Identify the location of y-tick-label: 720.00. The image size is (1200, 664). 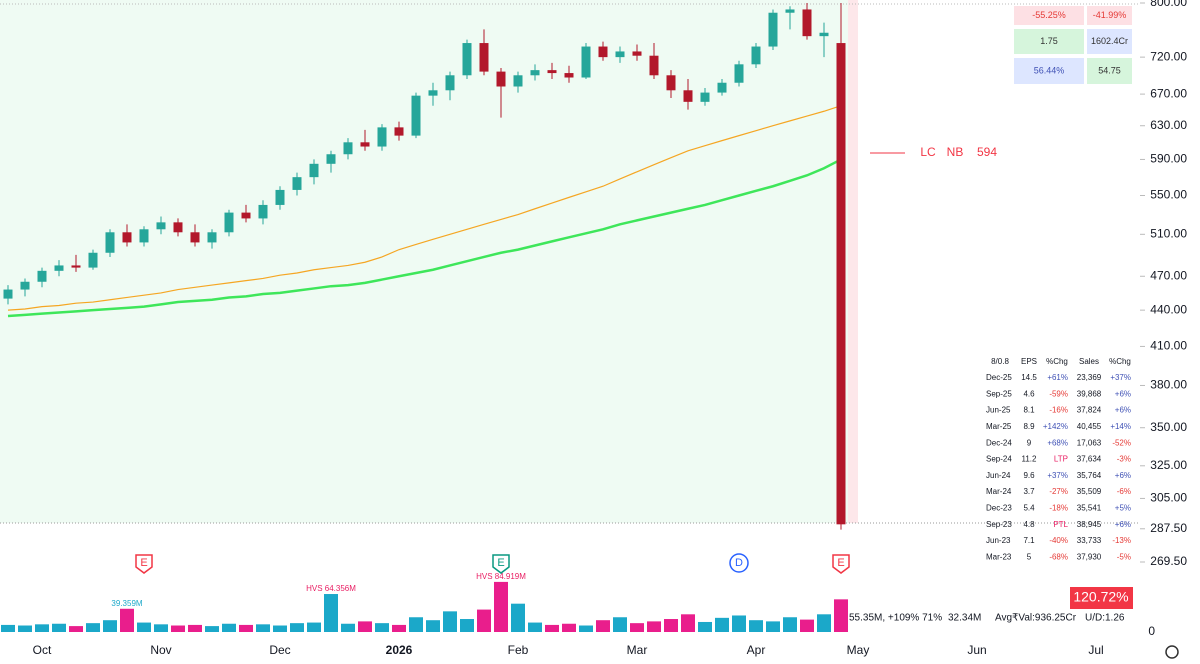
(1168, 56).